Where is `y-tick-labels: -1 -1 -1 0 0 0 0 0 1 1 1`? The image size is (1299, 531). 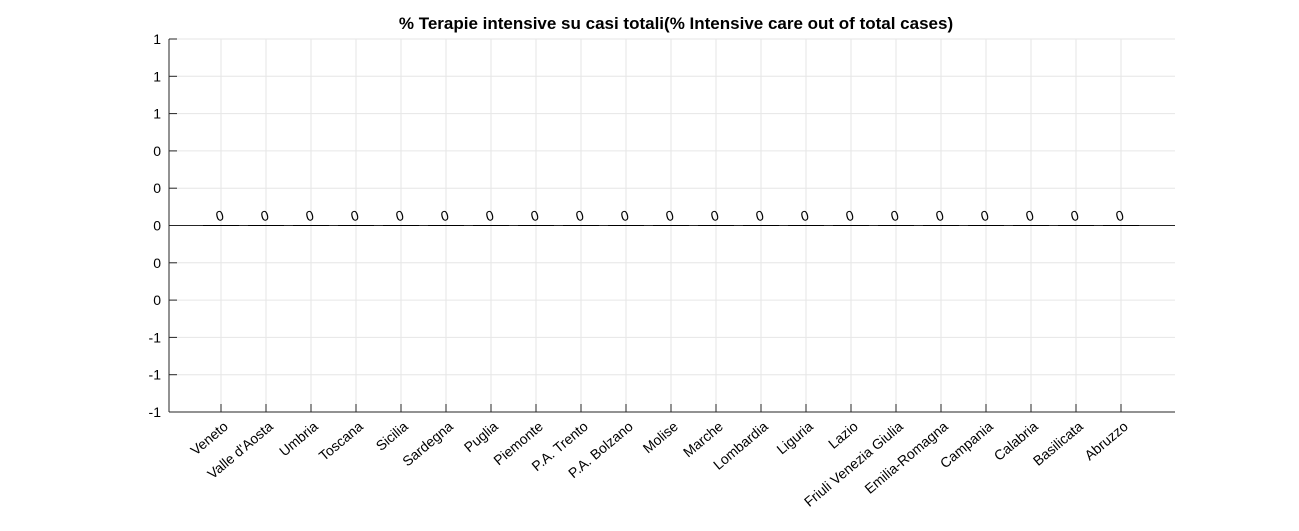 y-tick-labels: -1 -1 -1 0 0 0 0 0 1 1 1 is located at coordinates (155, 225).